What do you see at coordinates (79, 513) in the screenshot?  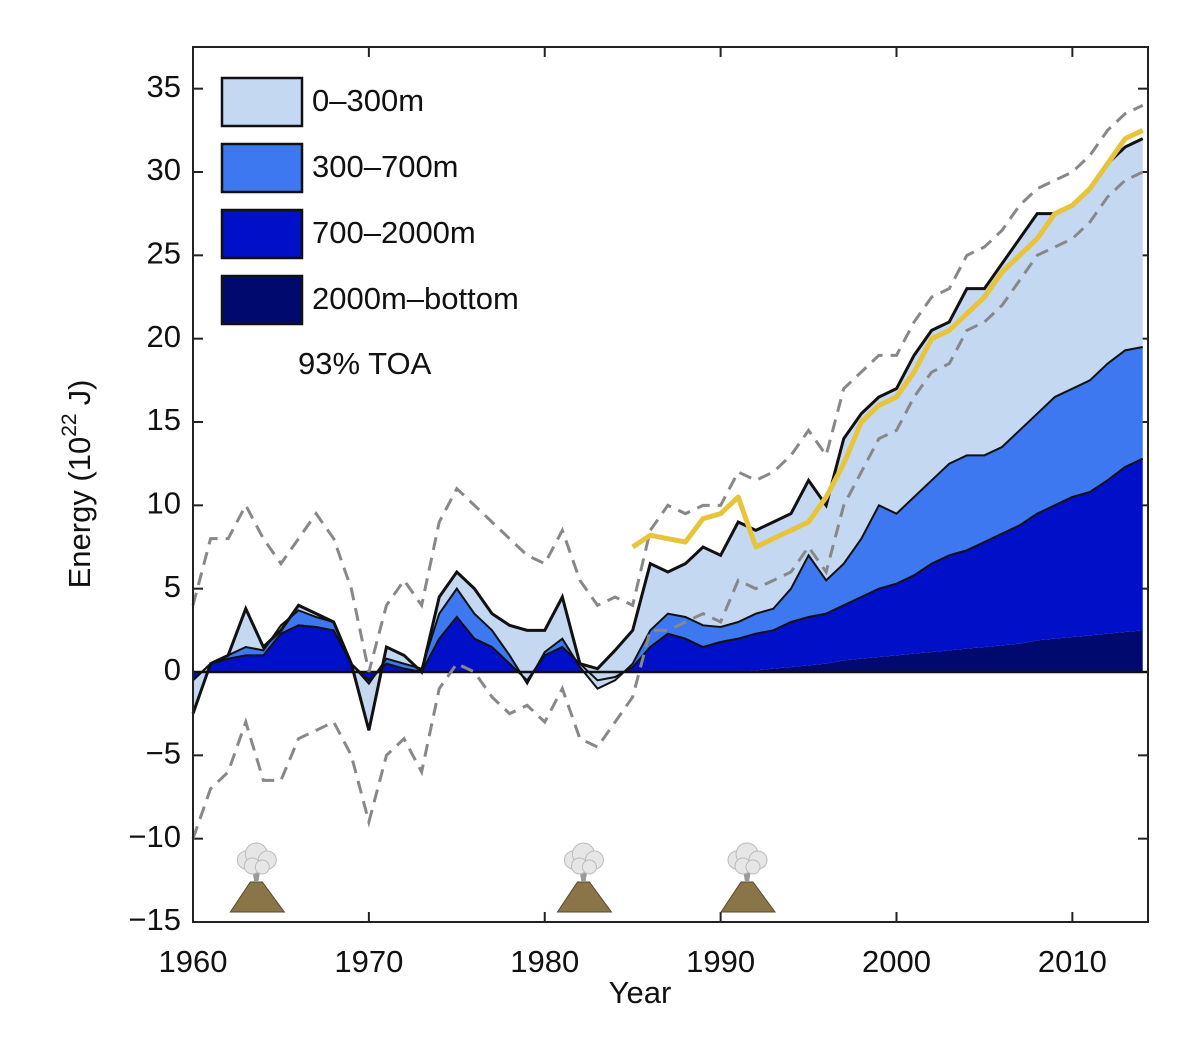 I see `y-label-text: Energy (10` at bounding box center [79, 513].